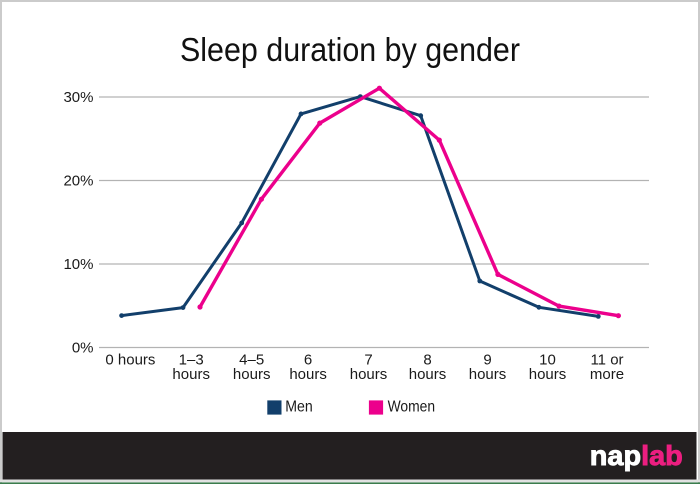  What do you see at coordinates (83, 348) in the screenshot?
I see `svg-text: 0%` at bounding box center [83, 348].